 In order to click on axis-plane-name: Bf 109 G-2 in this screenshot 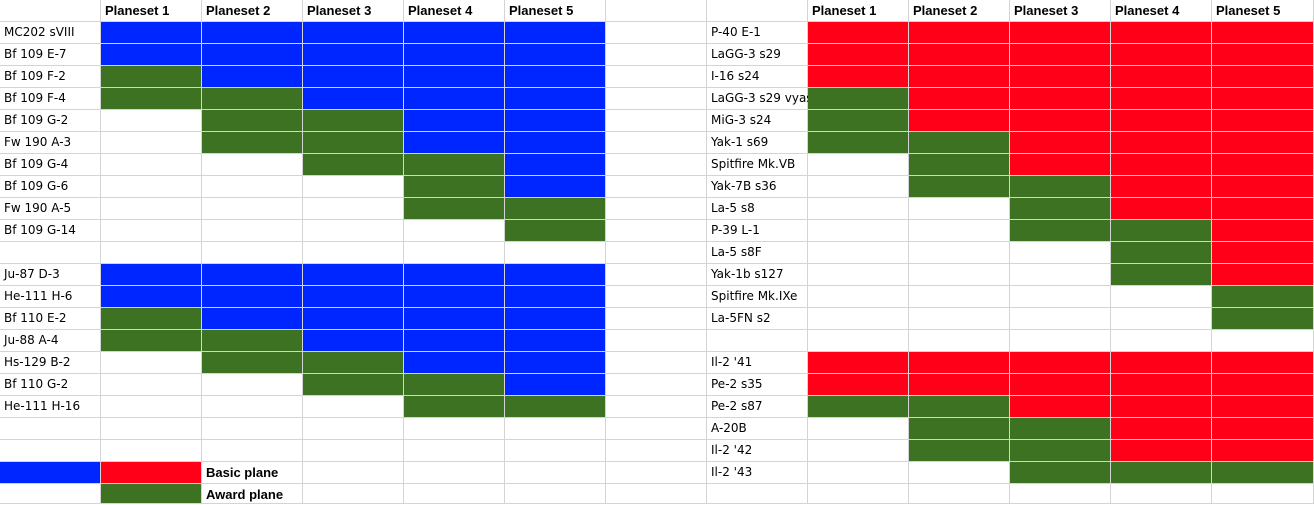, I will do `click(50, 121)`.